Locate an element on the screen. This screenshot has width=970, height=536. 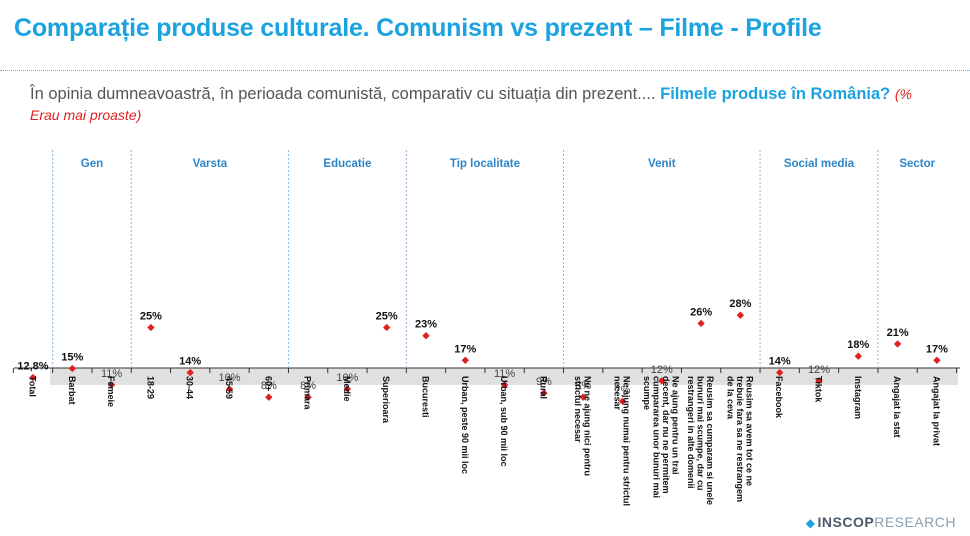
category-label-line: strictul necesar is located at coordinates (578, 409).